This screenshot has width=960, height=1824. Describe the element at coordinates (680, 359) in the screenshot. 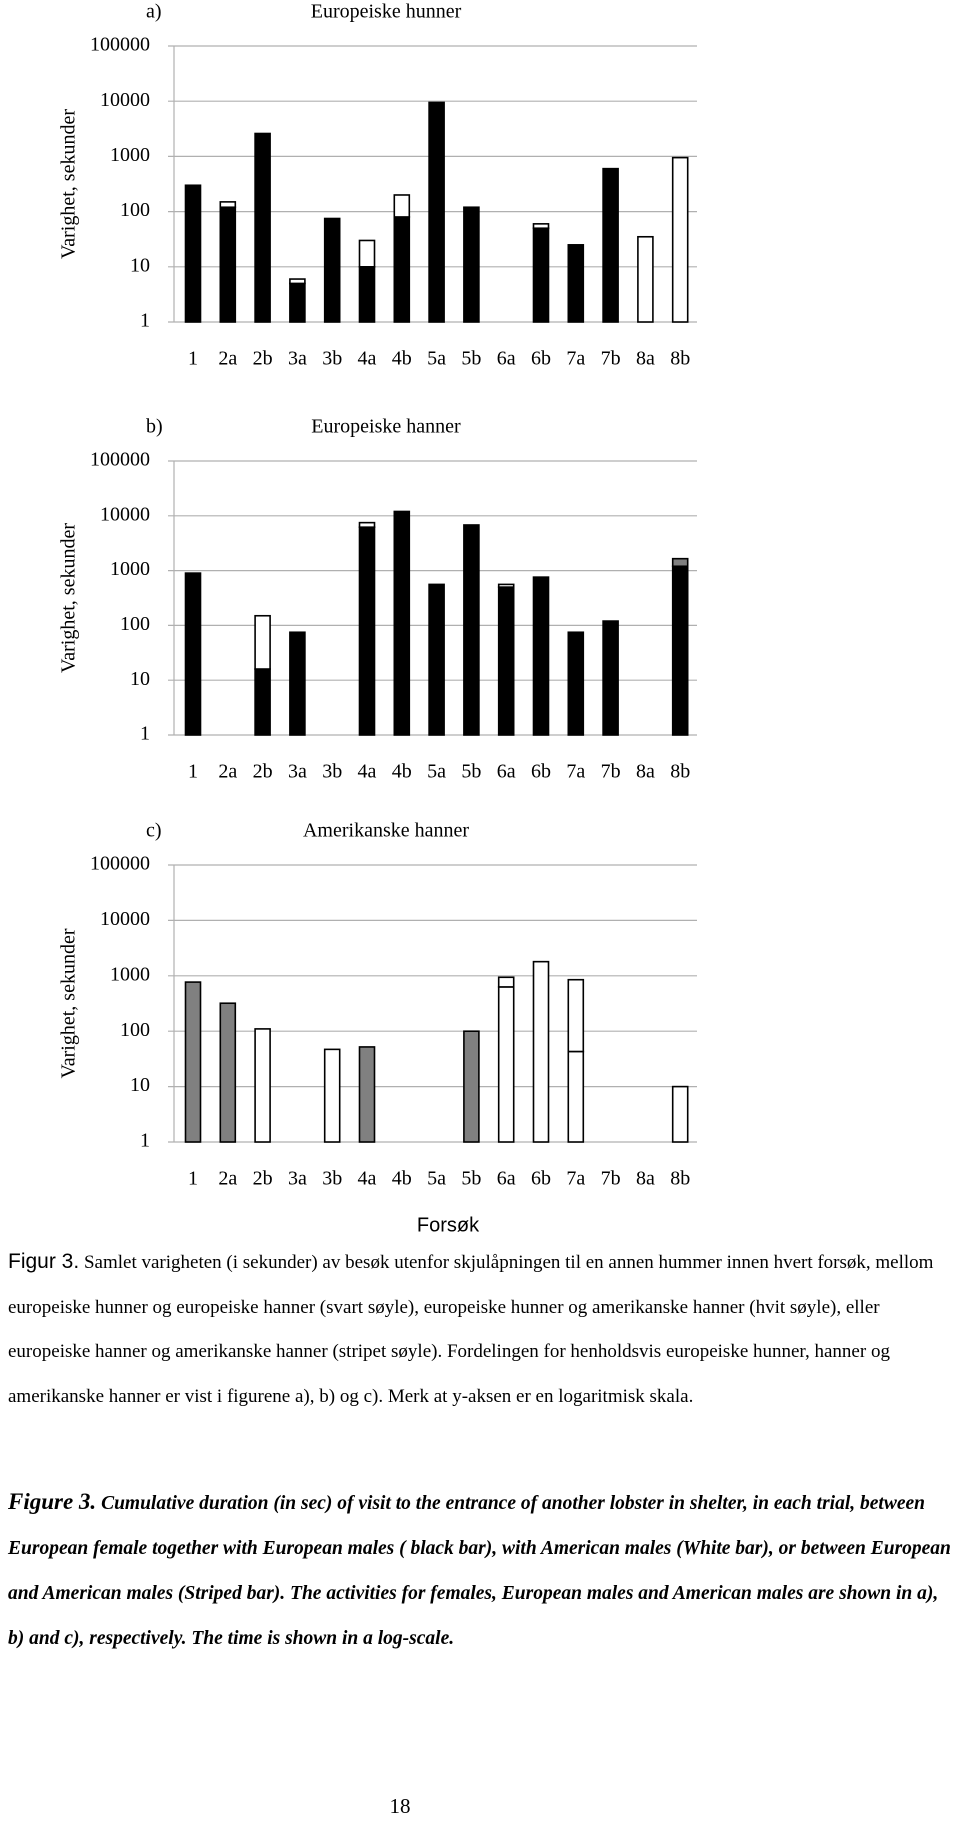

I see `x-tick-label: 8b` at that location.